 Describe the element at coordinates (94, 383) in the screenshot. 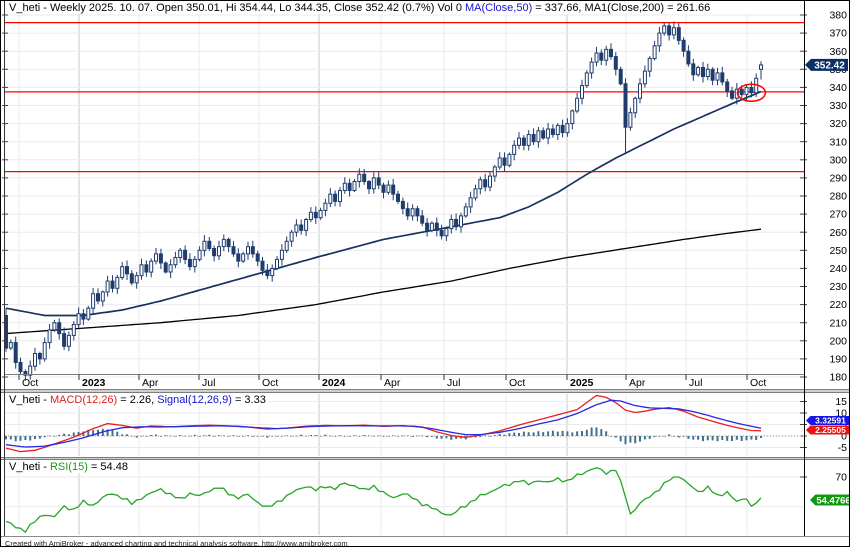

I see `svg-text: 2023` at that location.